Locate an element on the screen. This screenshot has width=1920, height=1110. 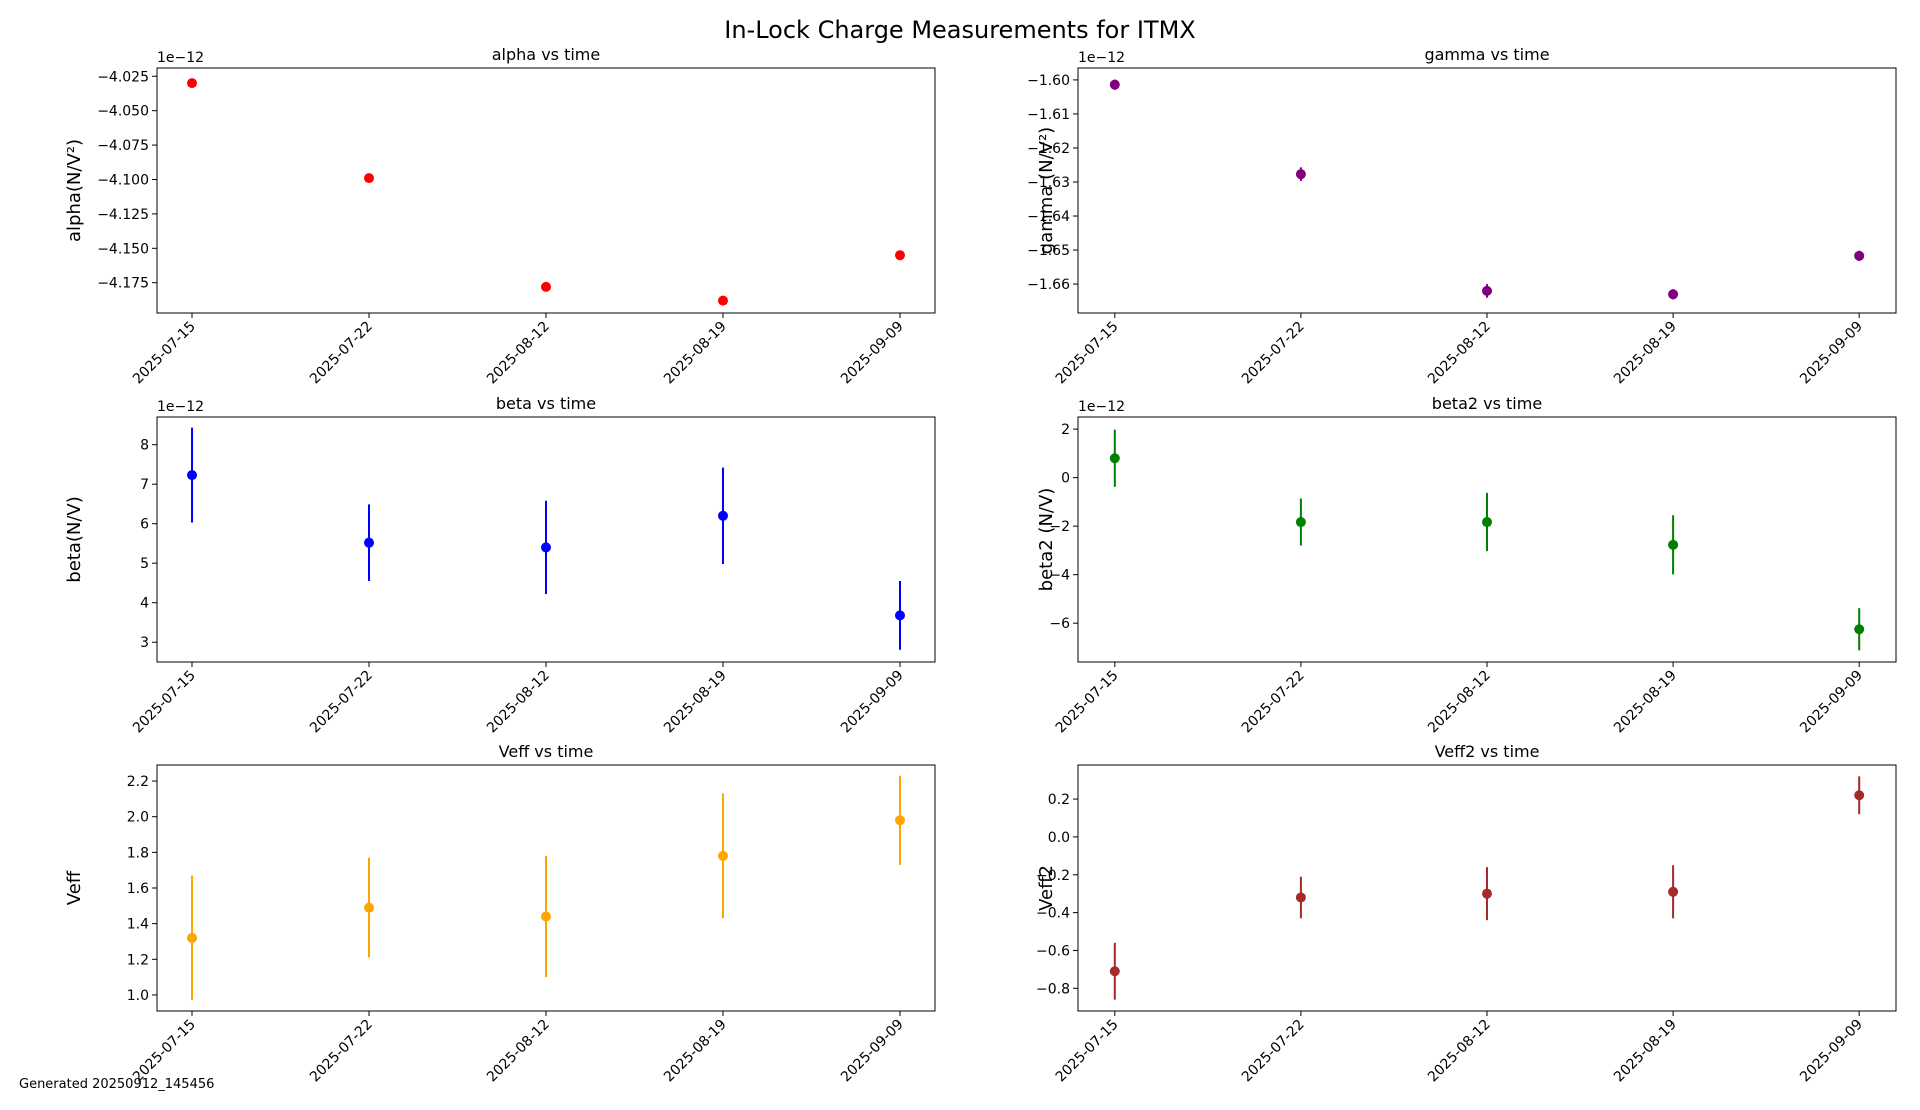
y-tick-label: −4.075 is located at coordinates (123, 146).